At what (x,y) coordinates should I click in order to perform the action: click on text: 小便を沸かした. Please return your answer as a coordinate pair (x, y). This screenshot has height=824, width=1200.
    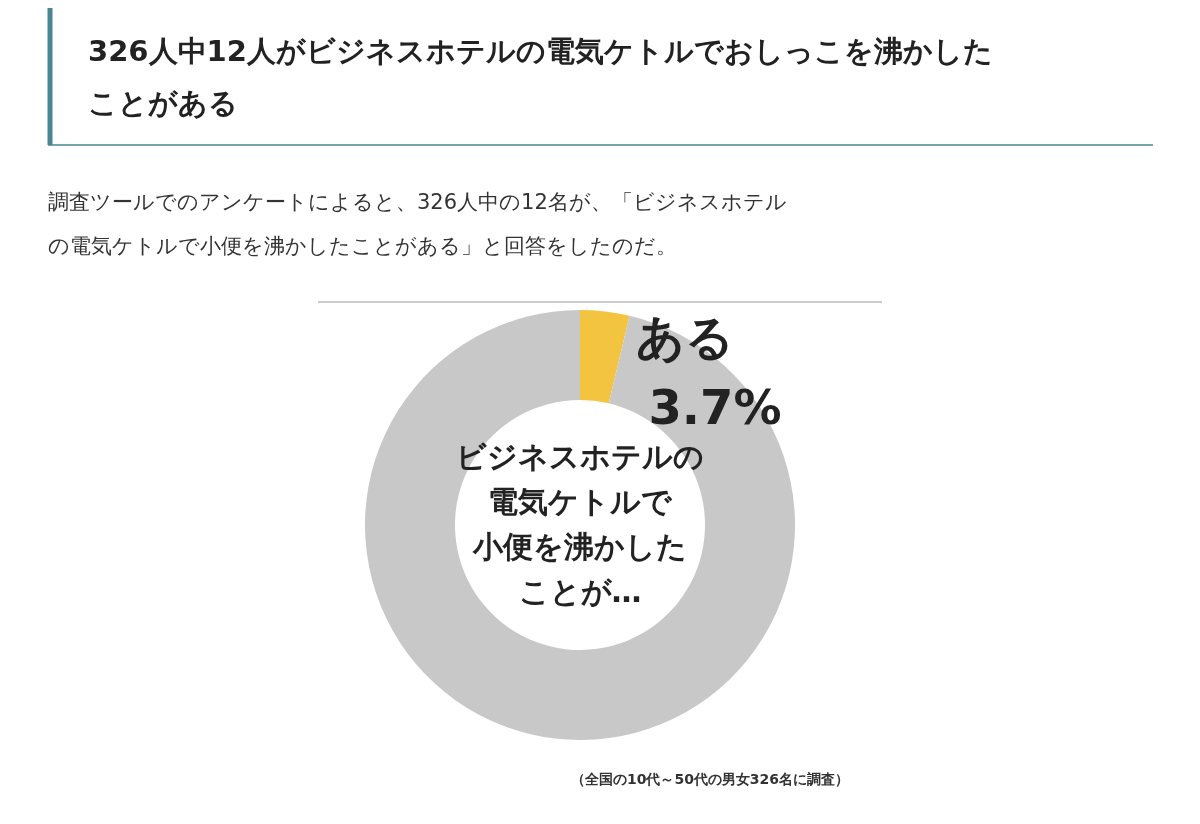
    Looking at the image, I should click on (579, 546).